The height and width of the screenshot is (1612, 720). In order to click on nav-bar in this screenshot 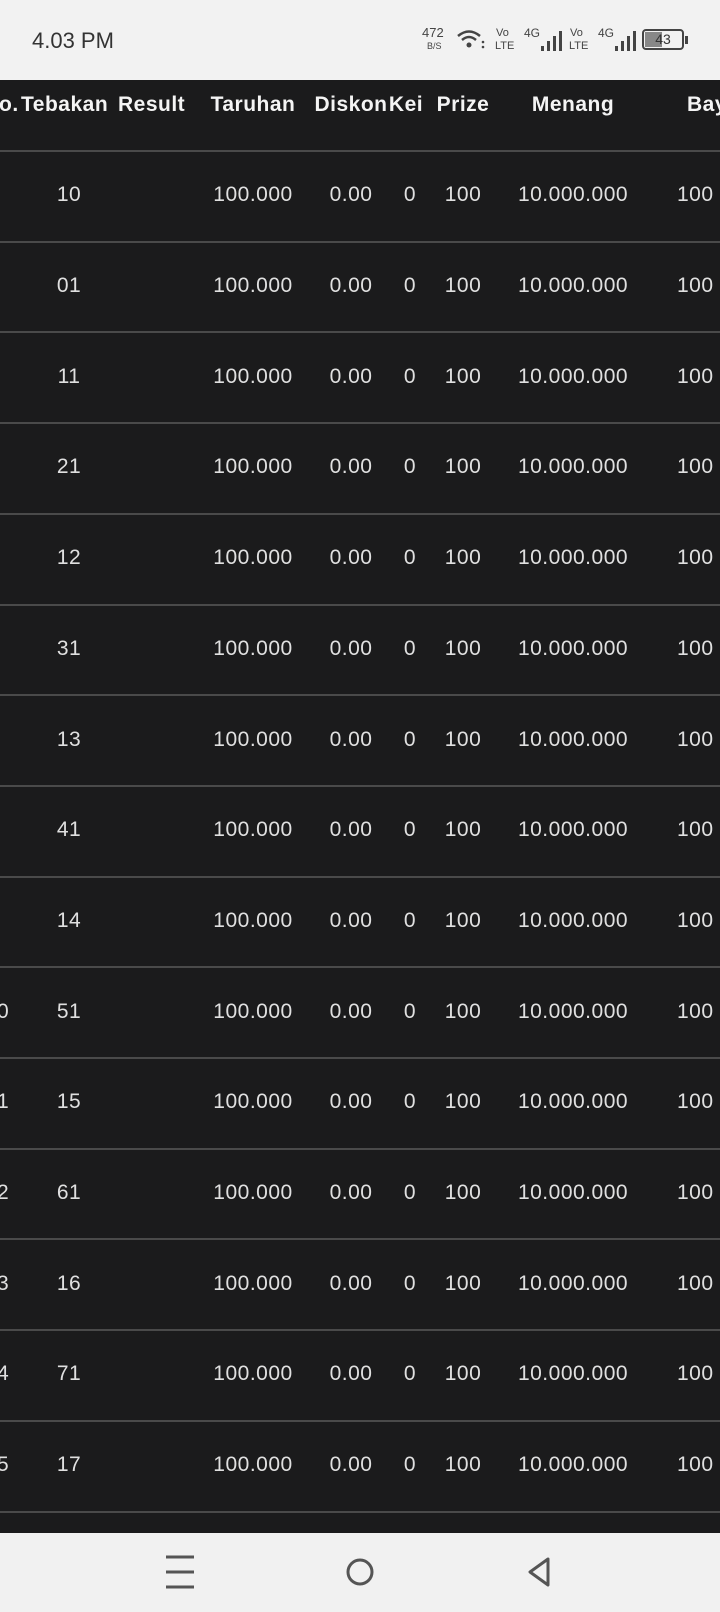, I will do `click(360, 1572)`.